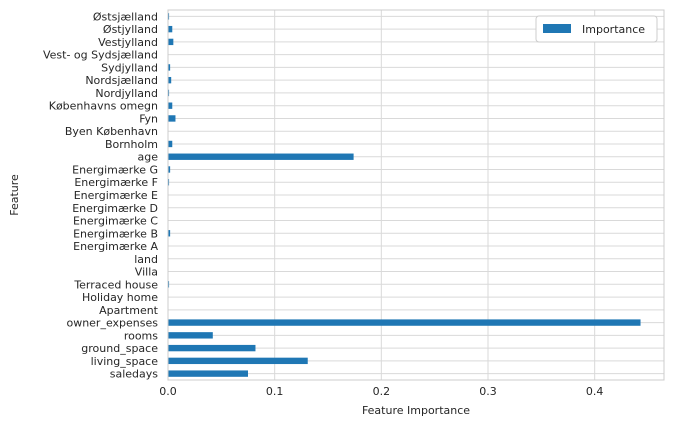  I want to click on y-tick-label: age, so click(148, 157).